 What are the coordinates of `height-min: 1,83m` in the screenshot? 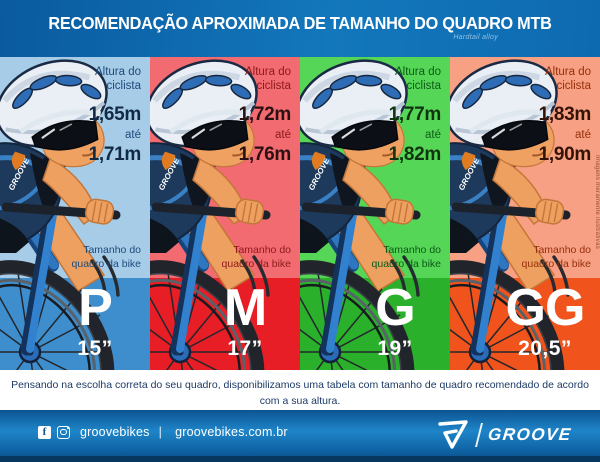 It's located at (565, 114).